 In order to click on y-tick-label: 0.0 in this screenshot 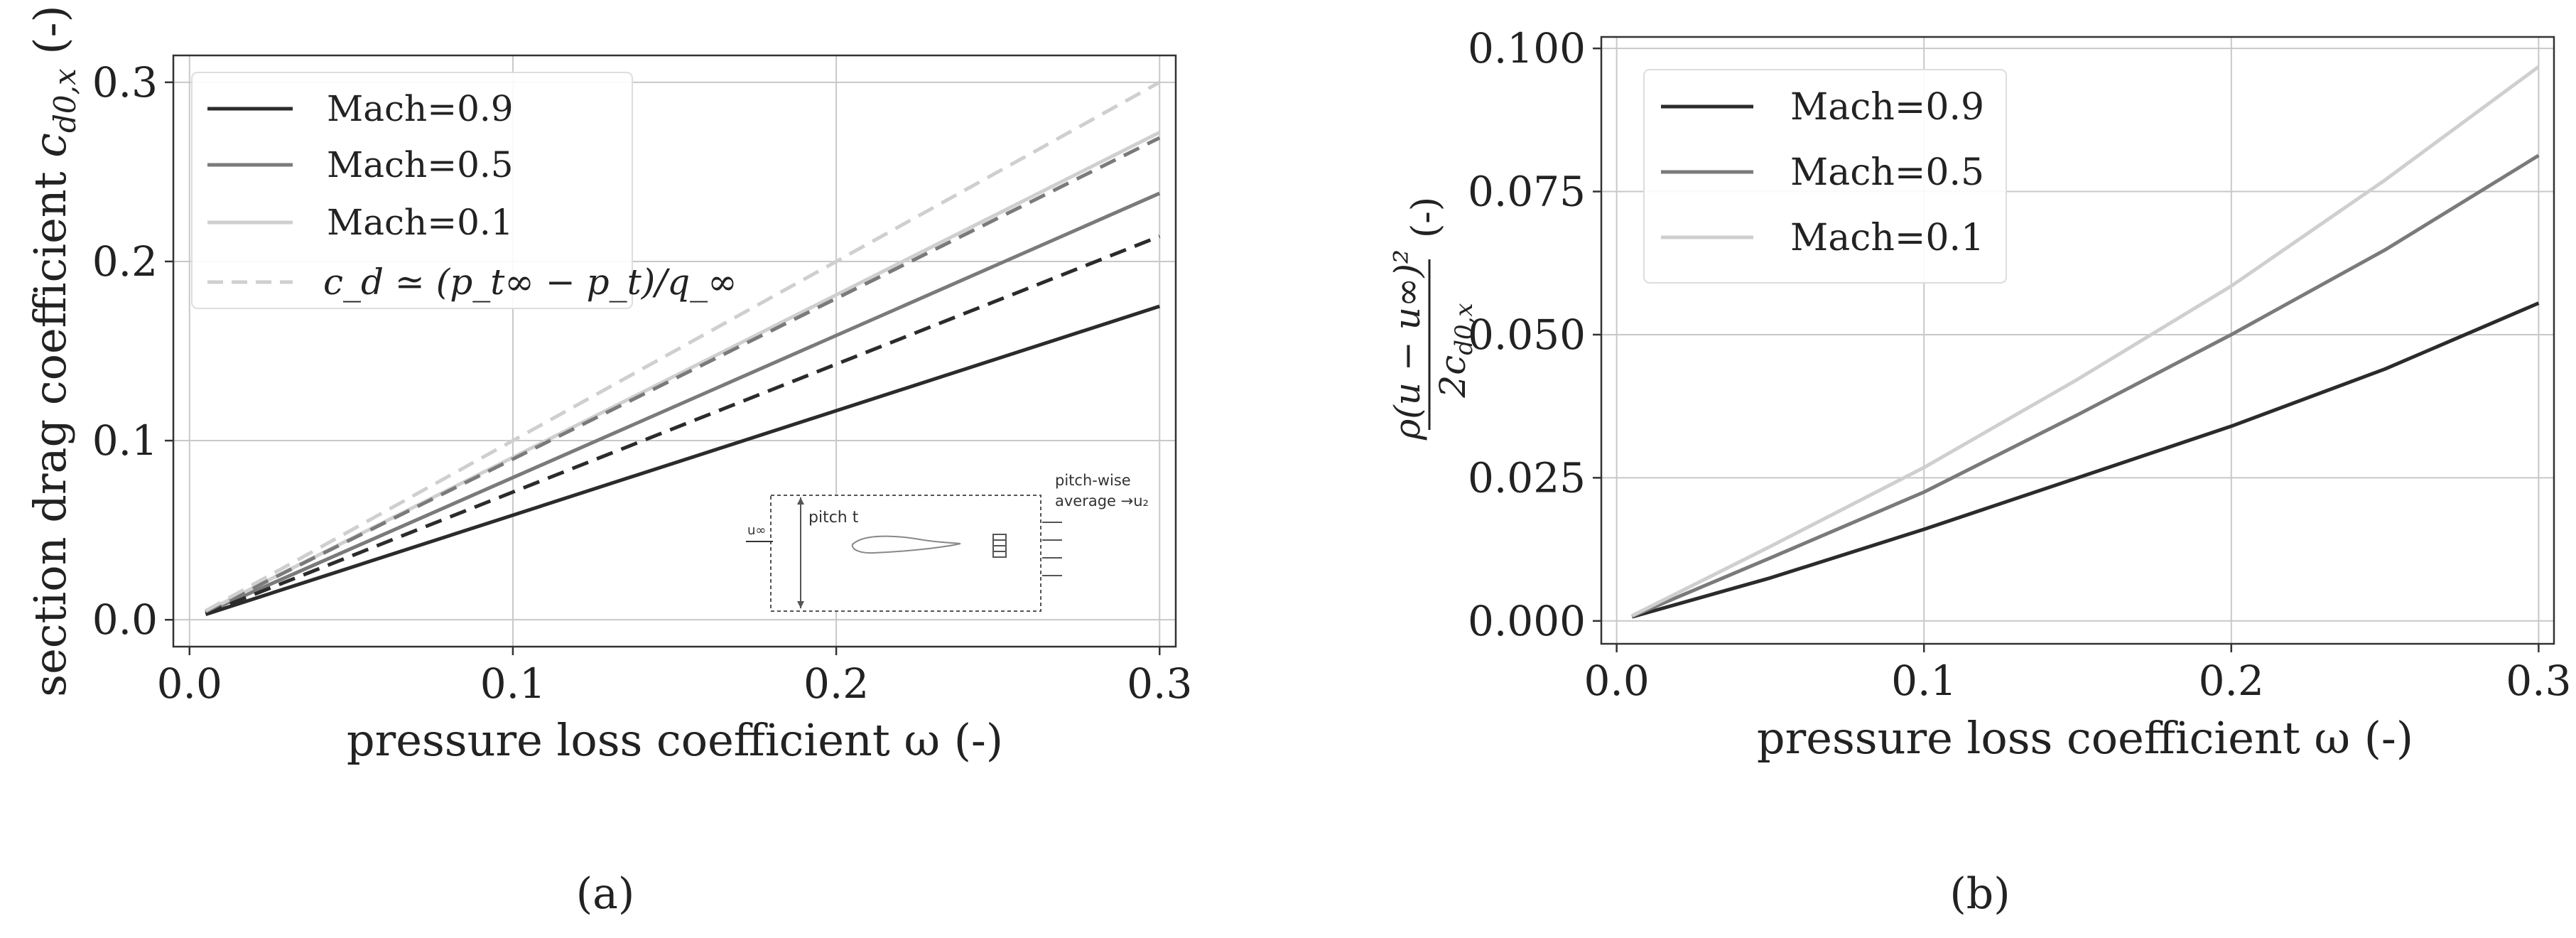, I will do `click(125, 619)`.